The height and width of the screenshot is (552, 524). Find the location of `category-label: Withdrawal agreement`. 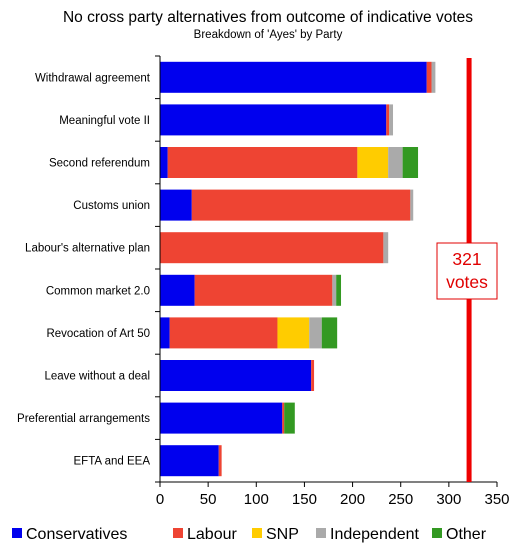

category-label: Withdrawal agreement is located at coordinates (93, 78).